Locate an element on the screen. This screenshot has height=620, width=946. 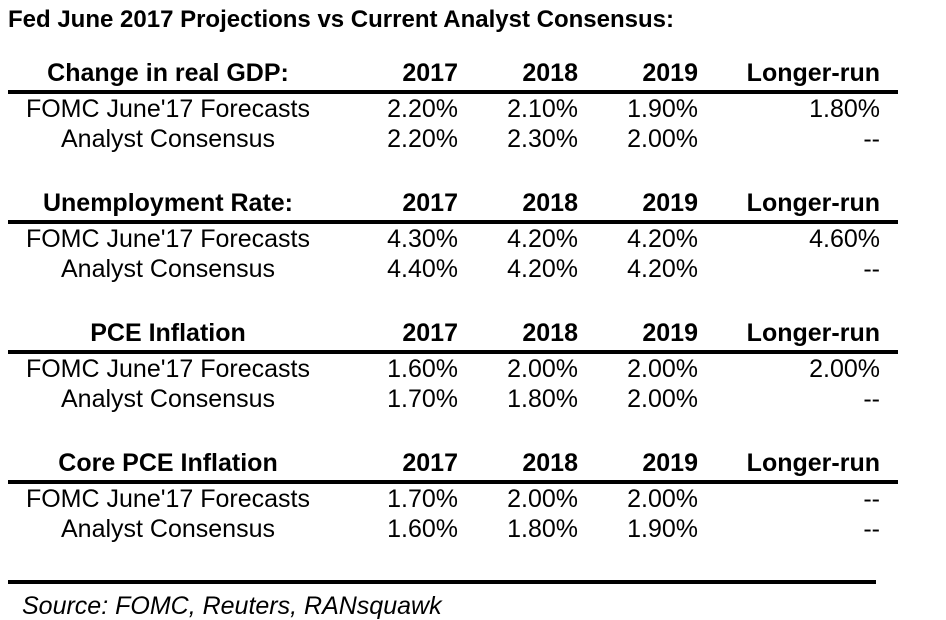
source-note: Source: FOMC, Reuters, RANsquawk is located at coordinates (442, 600).